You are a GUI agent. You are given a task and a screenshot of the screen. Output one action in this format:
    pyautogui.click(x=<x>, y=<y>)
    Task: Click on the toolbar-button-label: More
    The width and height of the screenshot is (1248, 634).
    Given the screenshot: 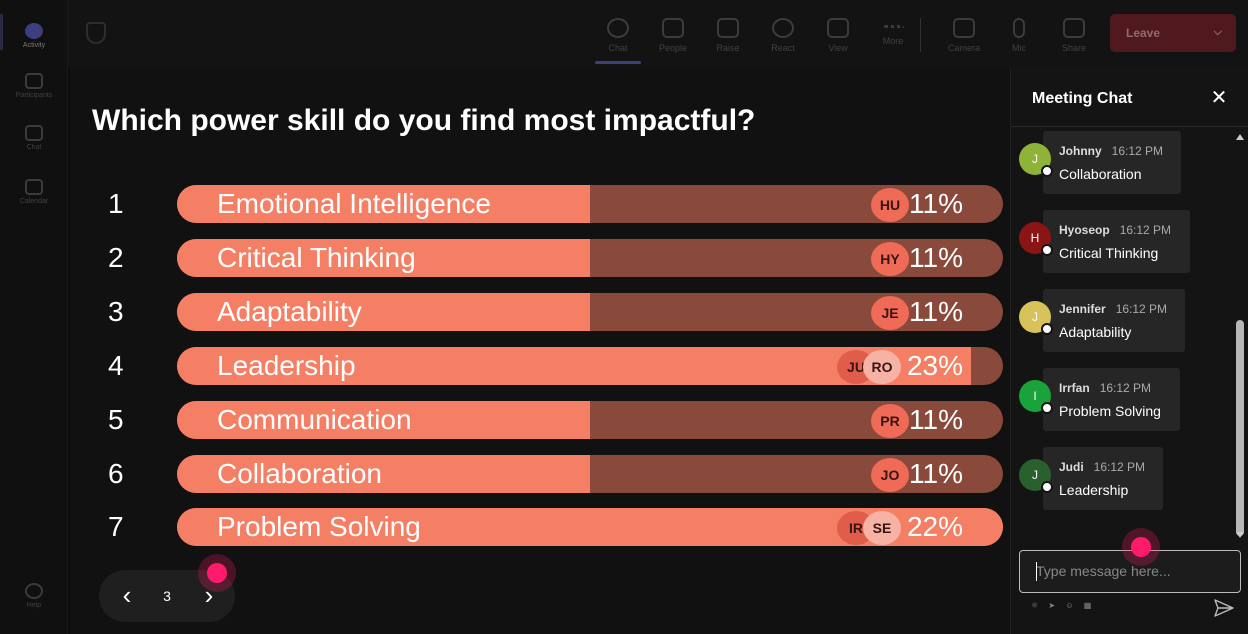 What is the action you would take?
    pyautogui.click(x=893, y=40)
    